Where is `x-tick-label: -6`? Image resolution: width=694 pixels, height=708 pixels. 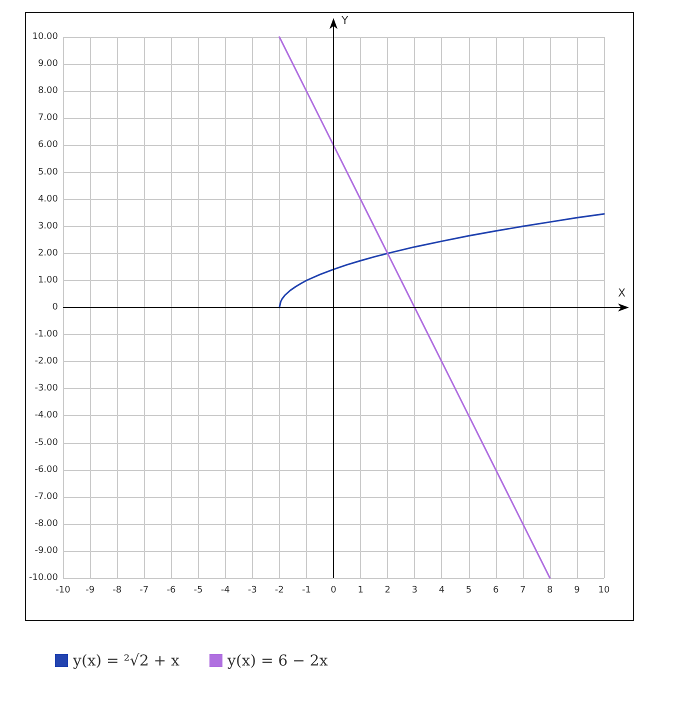 x-tick-label: -6 is located at coordinates (171, 591).